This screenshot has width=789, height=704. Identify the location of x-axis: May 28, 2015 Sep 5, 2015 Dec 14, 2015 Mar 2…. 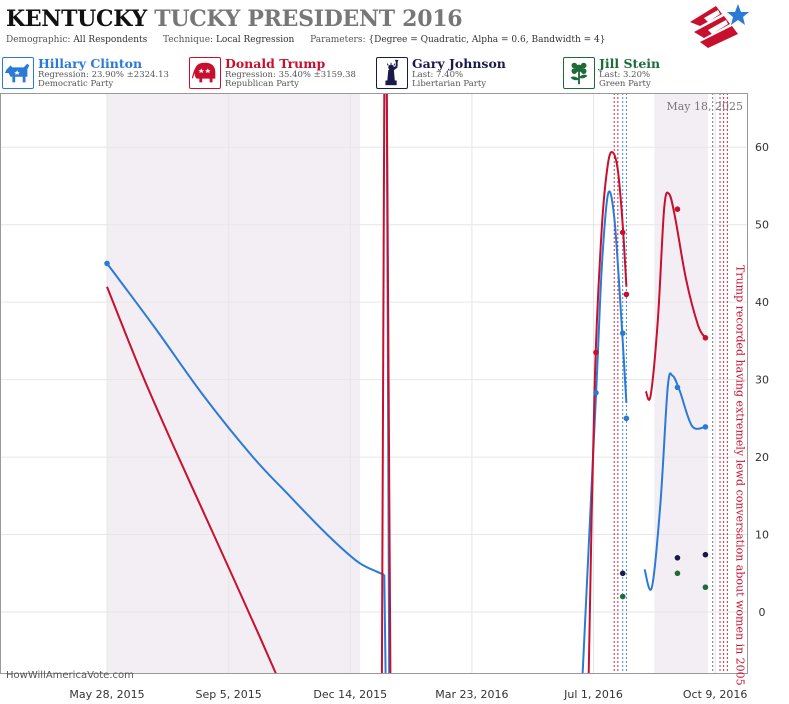
(408, 694).